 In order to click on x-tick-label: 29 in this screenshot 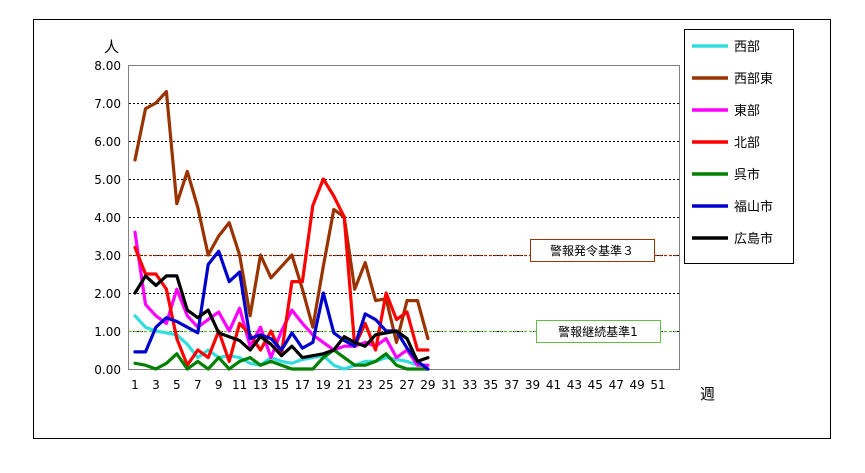, I will do `click(427, 385)`.